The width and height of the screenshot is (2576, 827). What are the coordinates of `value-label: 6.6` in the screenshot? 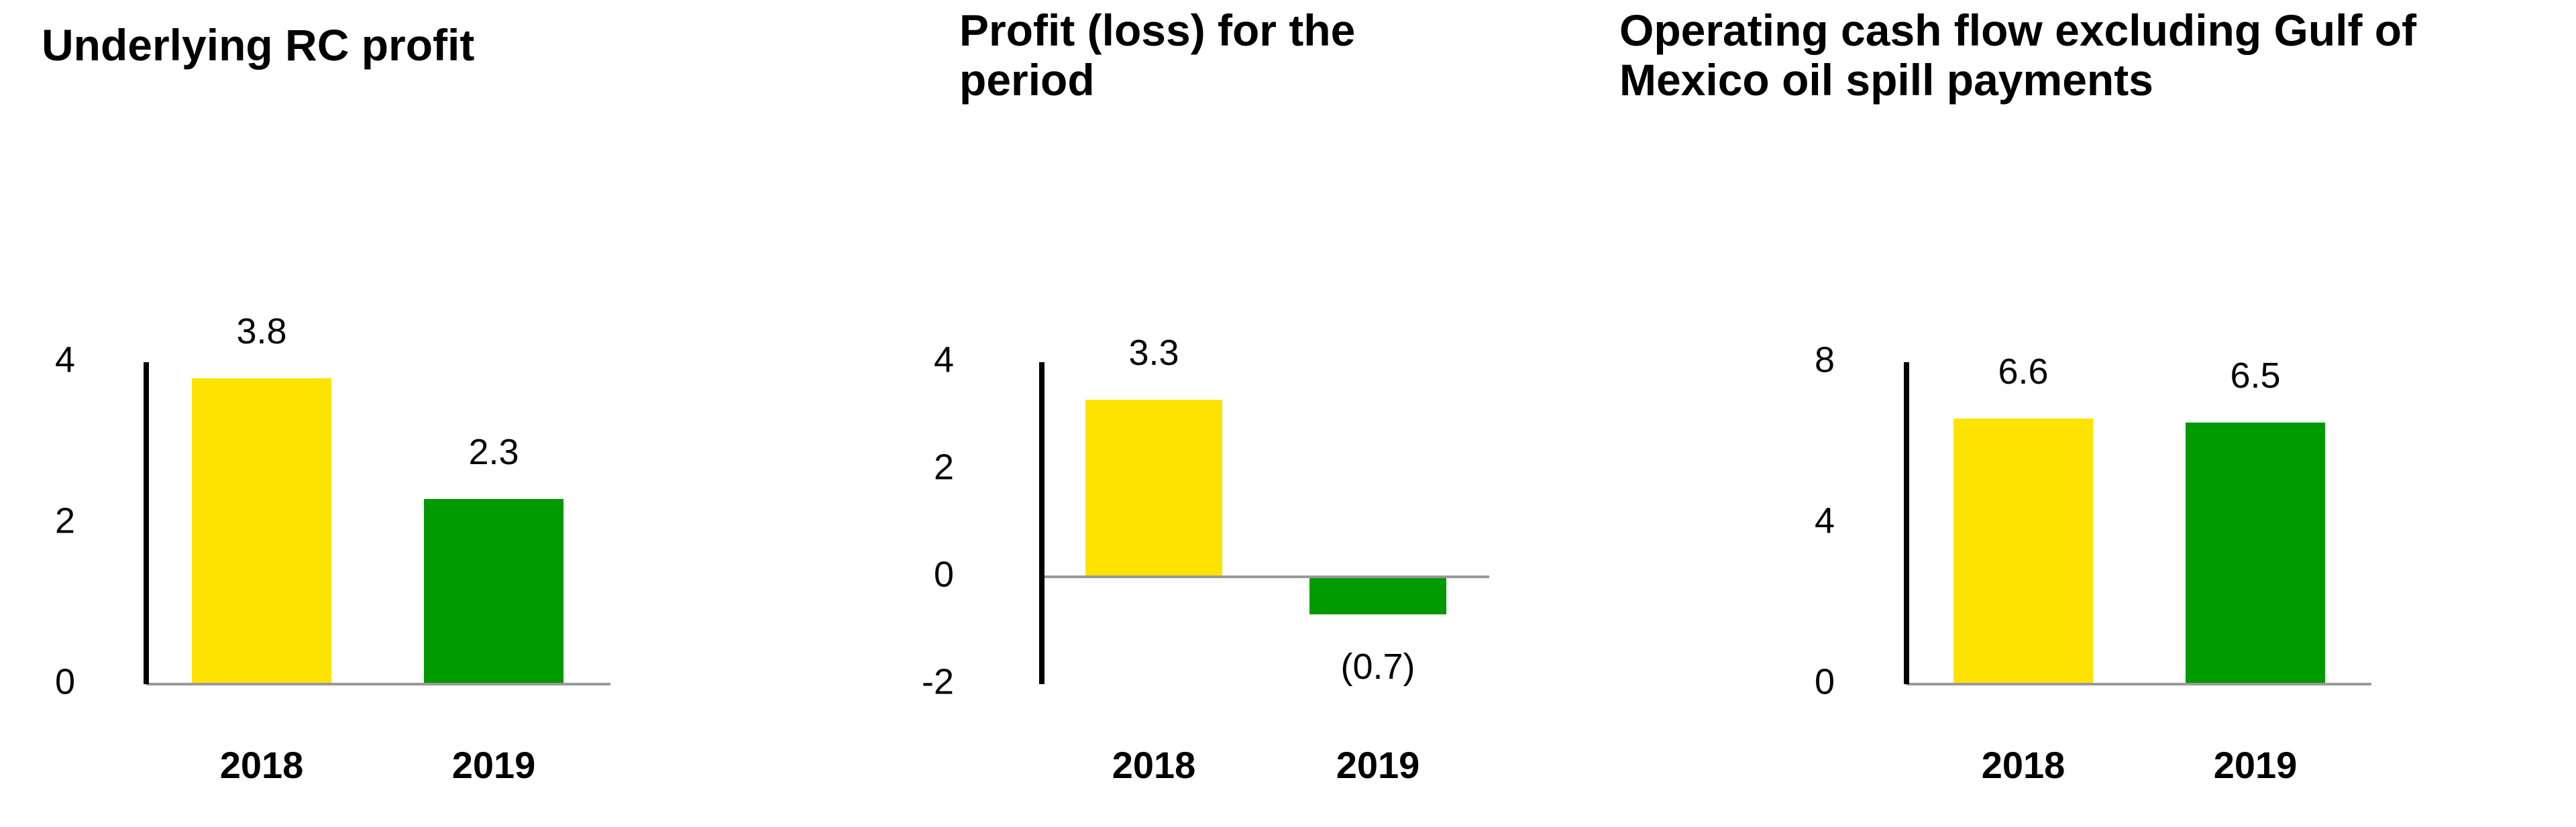 It's located at (2023, 372).